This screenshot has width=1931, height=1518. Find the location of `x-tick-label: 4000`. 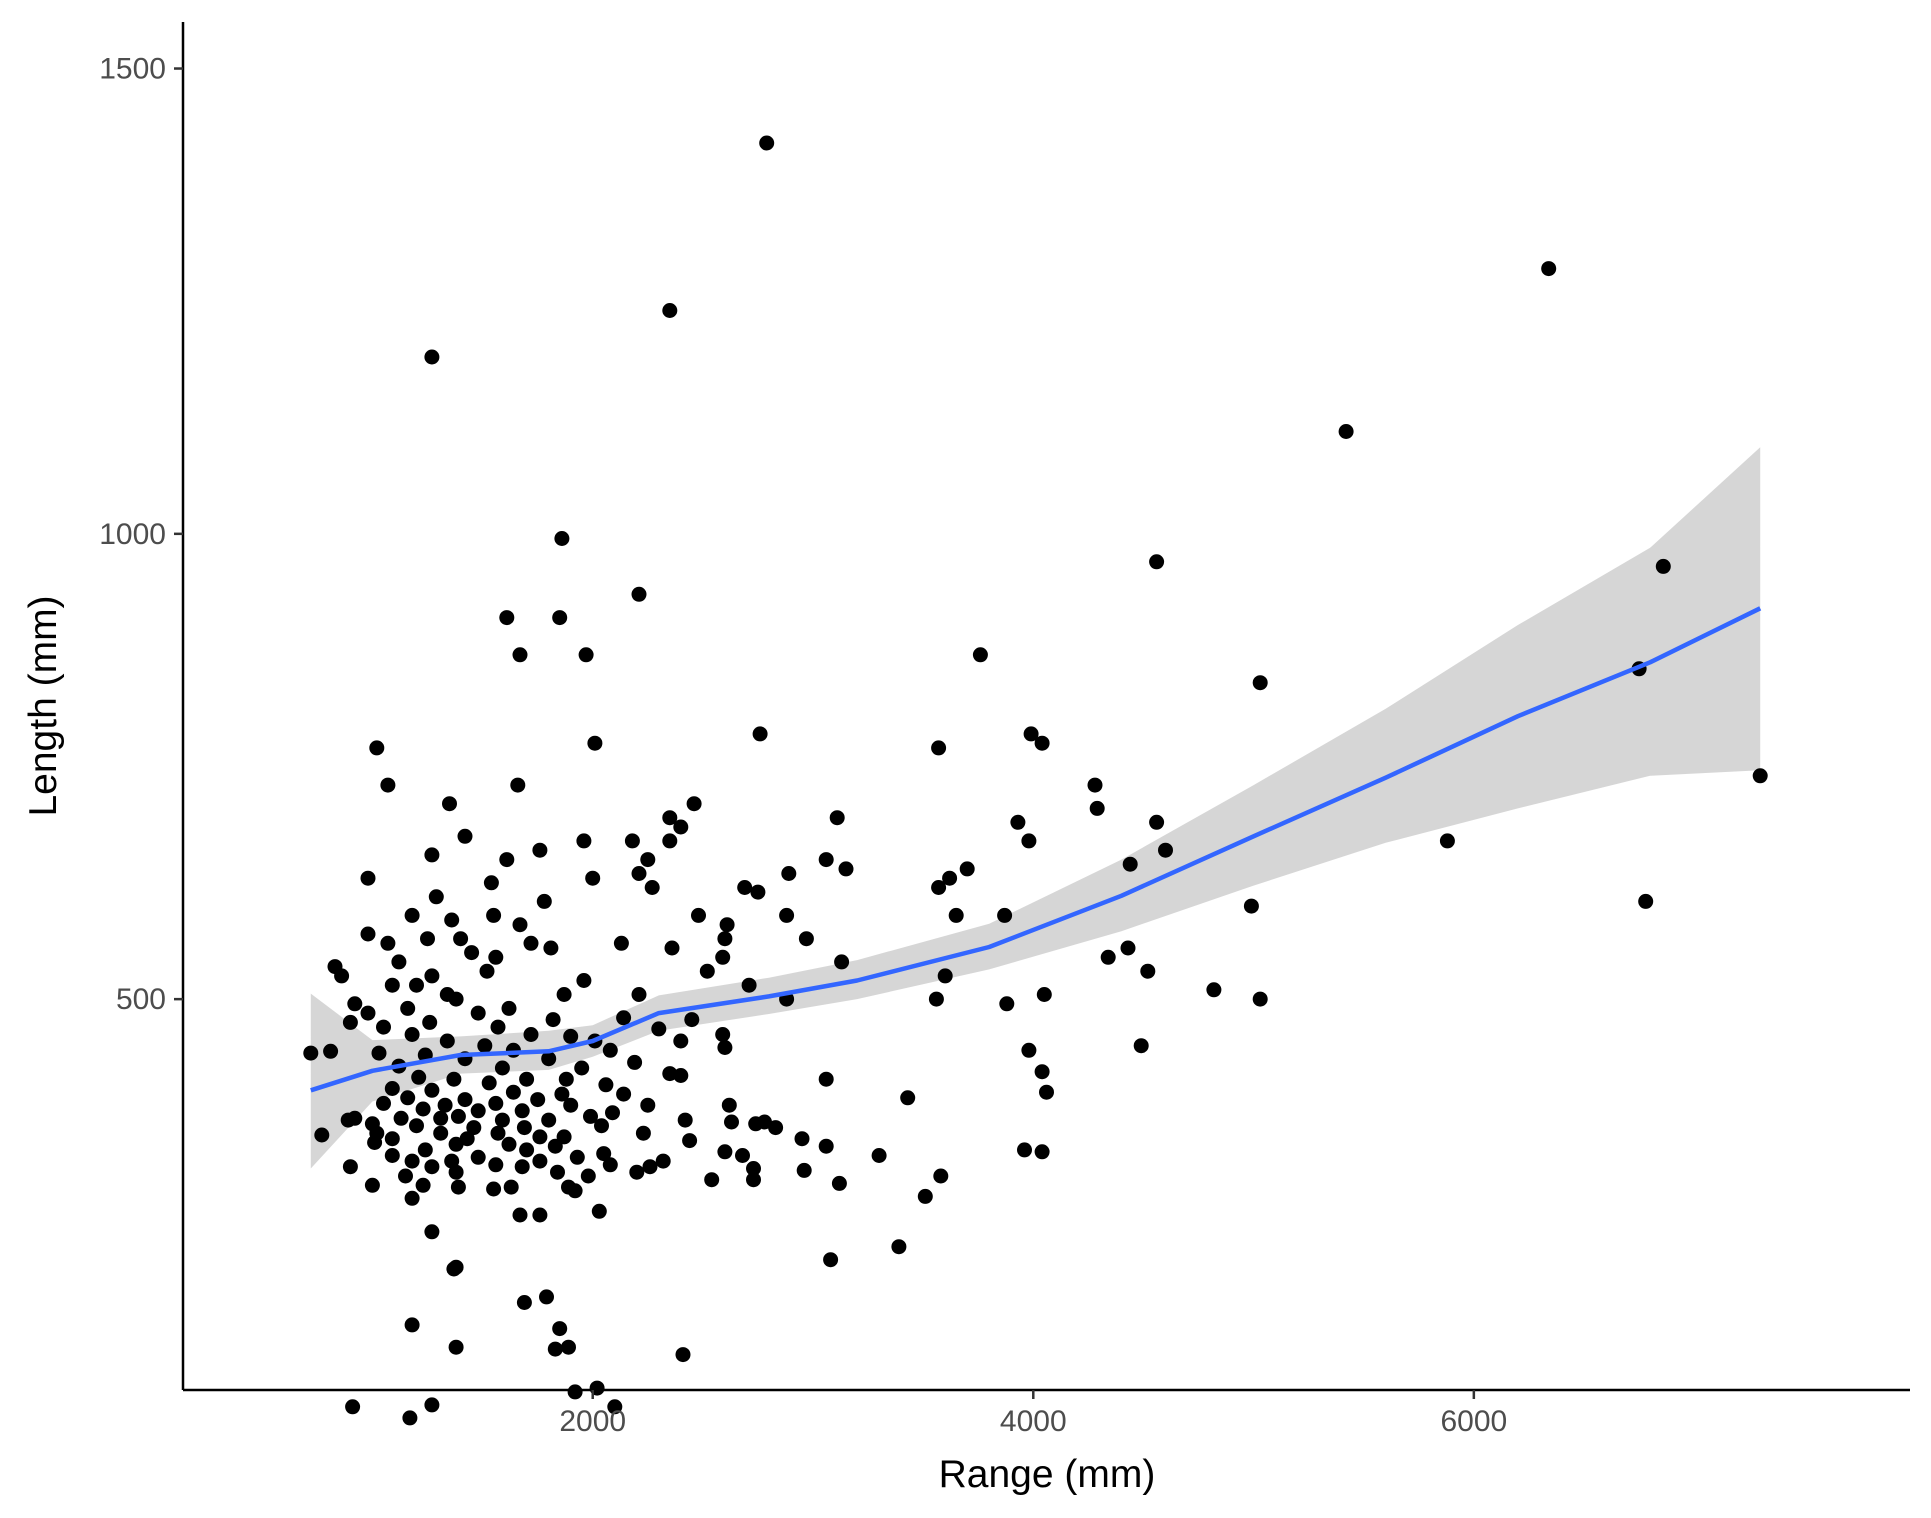

x-tick-label: 4000 is located at coordinates (1033, 1421).